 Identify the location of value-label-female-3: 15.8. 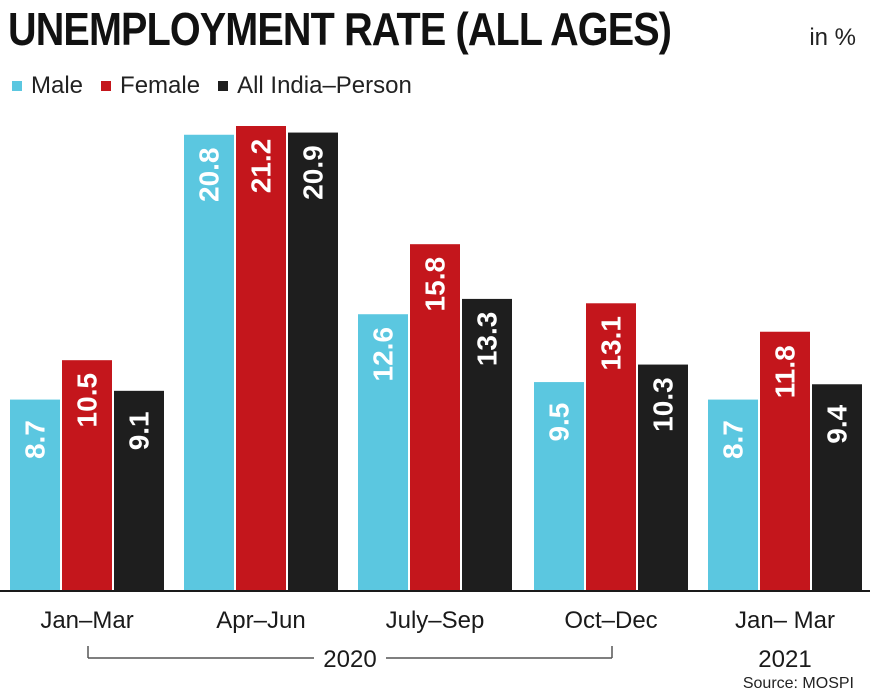
(435, 284).